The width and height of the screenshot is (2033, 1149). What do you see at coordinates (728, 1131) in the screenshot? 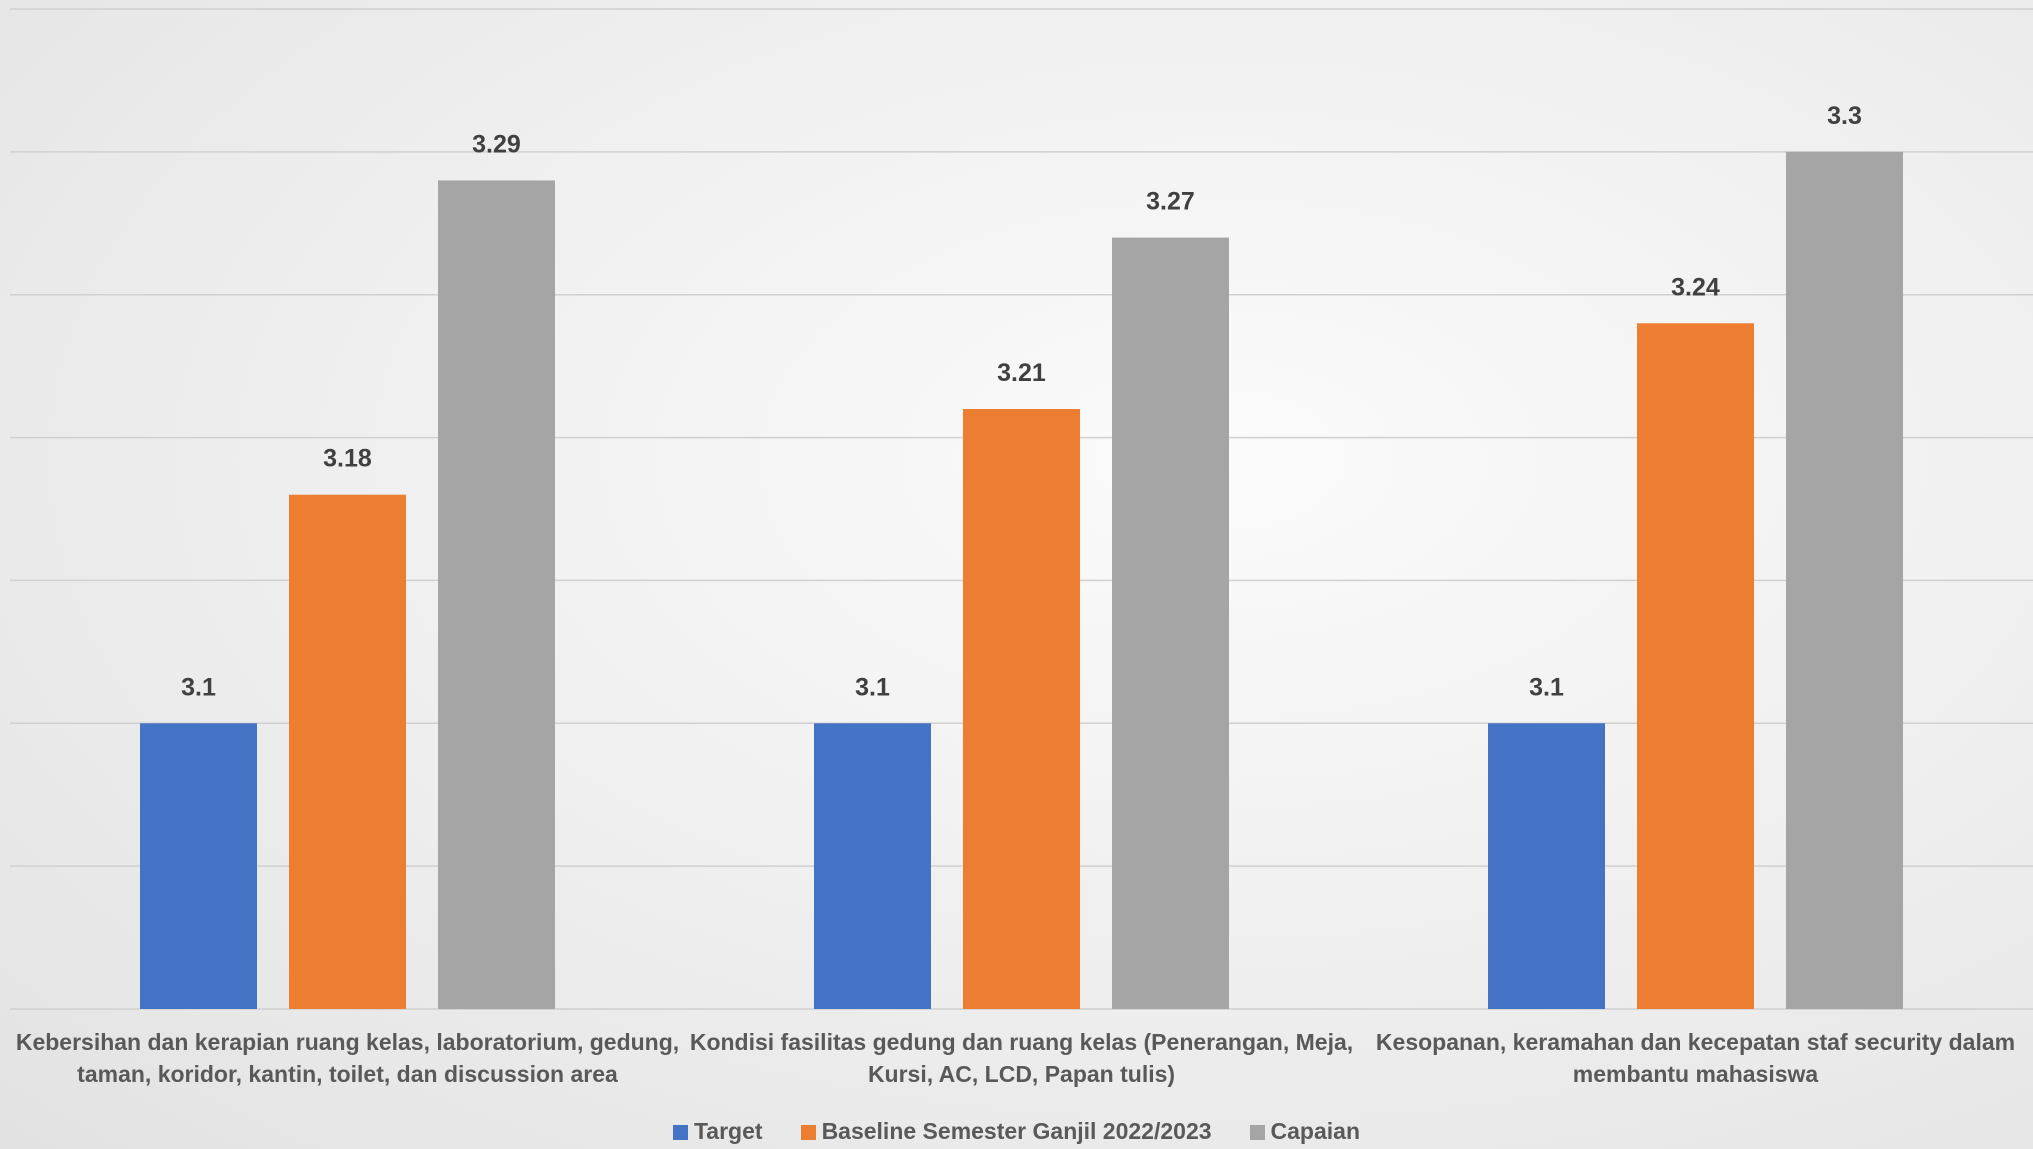
I see `legend-label: Target` at bounding box center [728, 1131].